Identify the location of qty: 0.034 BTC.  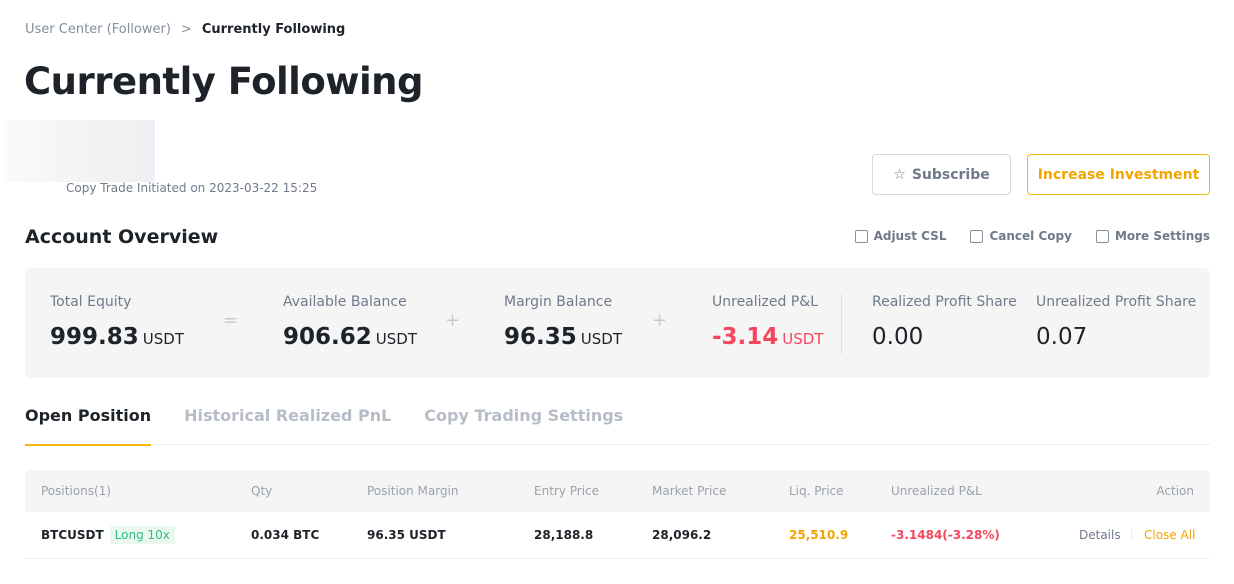
(285, 535).